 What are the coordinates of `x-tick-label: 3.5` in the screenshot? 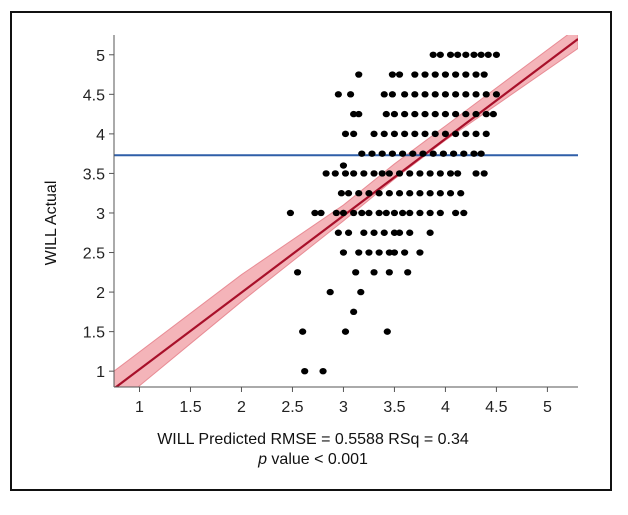 It's located at (394, 407).